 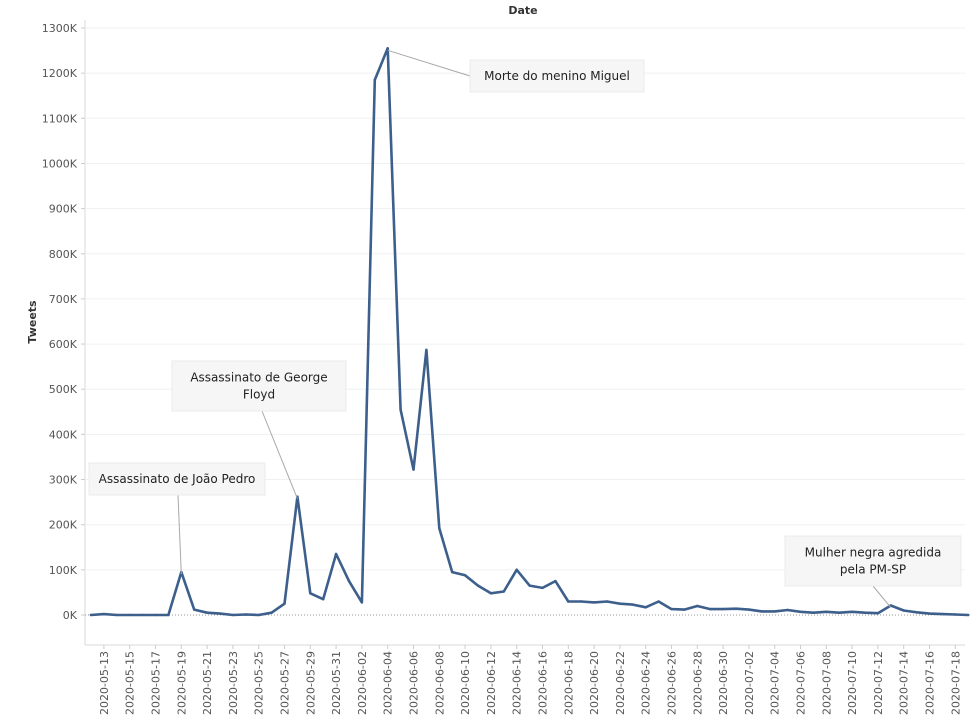 I want to click on x-tick-label: 2020-05-13, so click(x=104, y=683).